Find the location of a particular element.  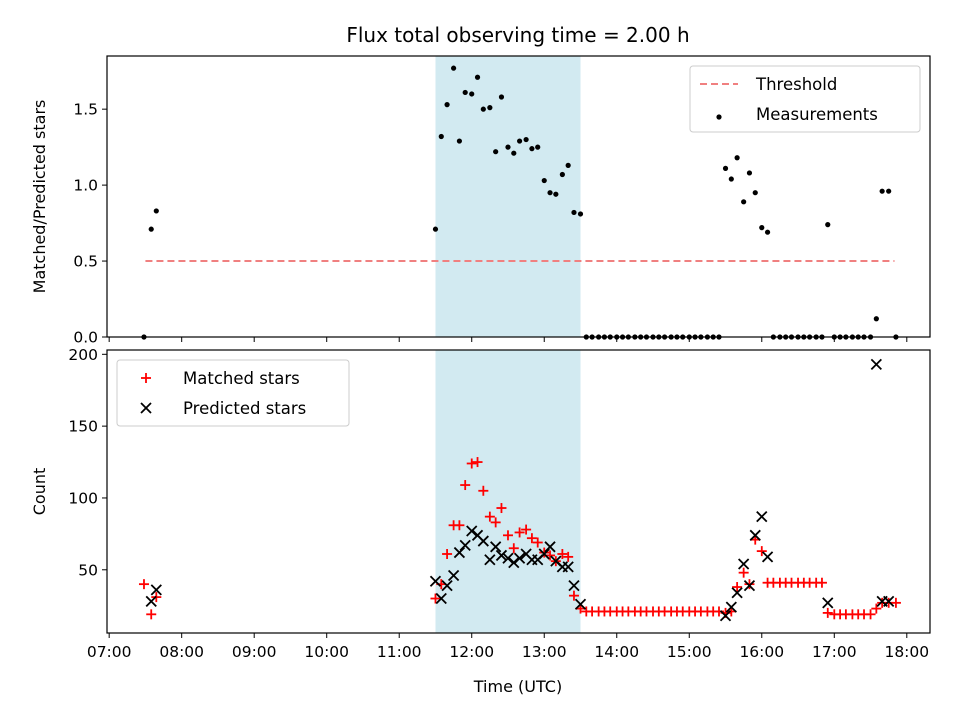

ratio-legend: Threshold Measurements is located at coordinates (805, 99).